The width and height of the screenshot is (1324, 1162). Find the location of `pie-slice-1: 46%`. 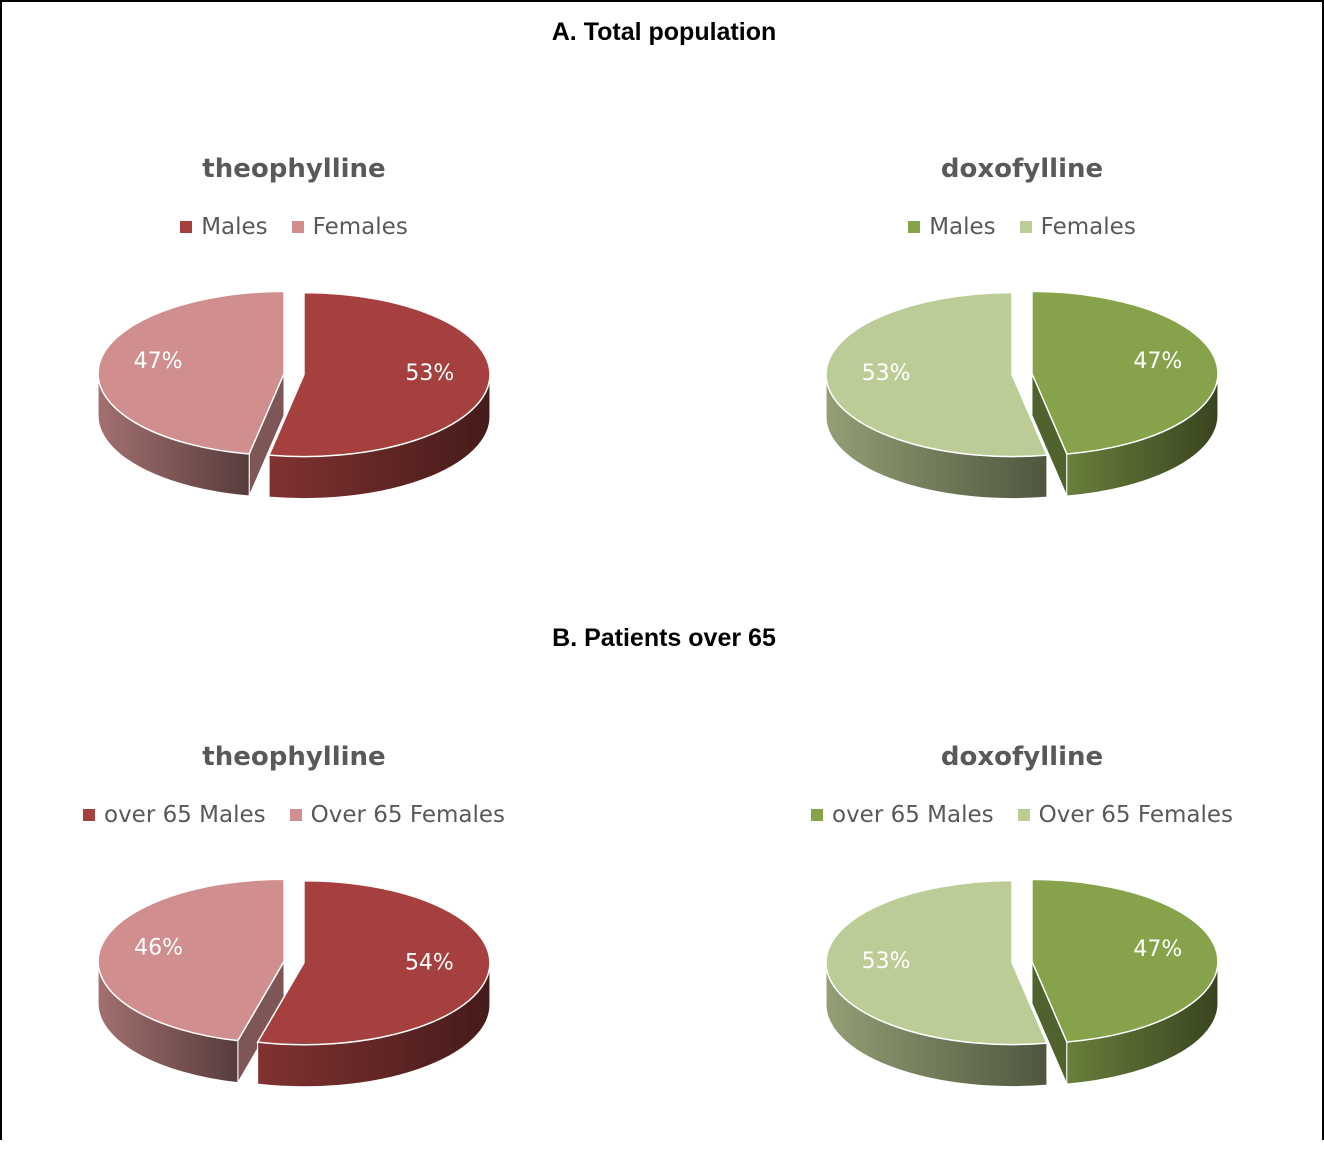

pie-slice-1: 46% is located at coordinates (191, 981).